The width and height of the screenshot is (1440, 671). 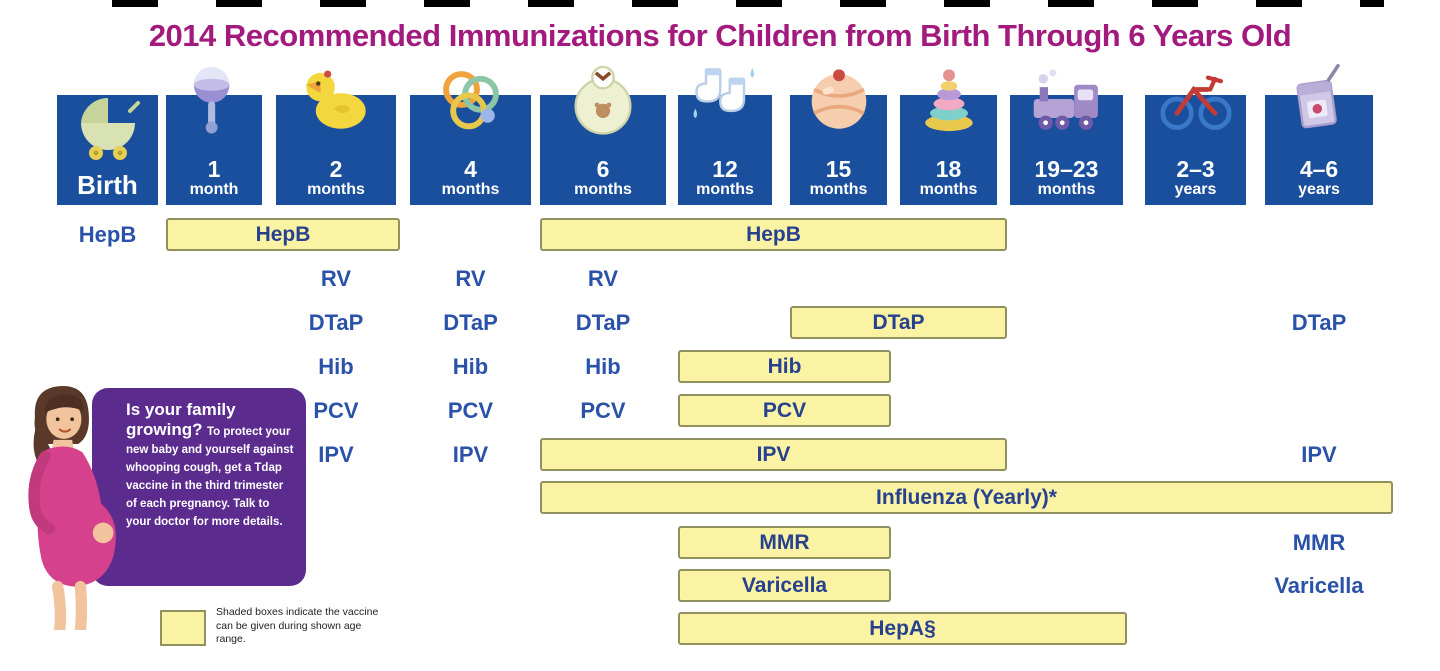 I want to click on age-label: 2–3 years, so click(x=1195, y=178).